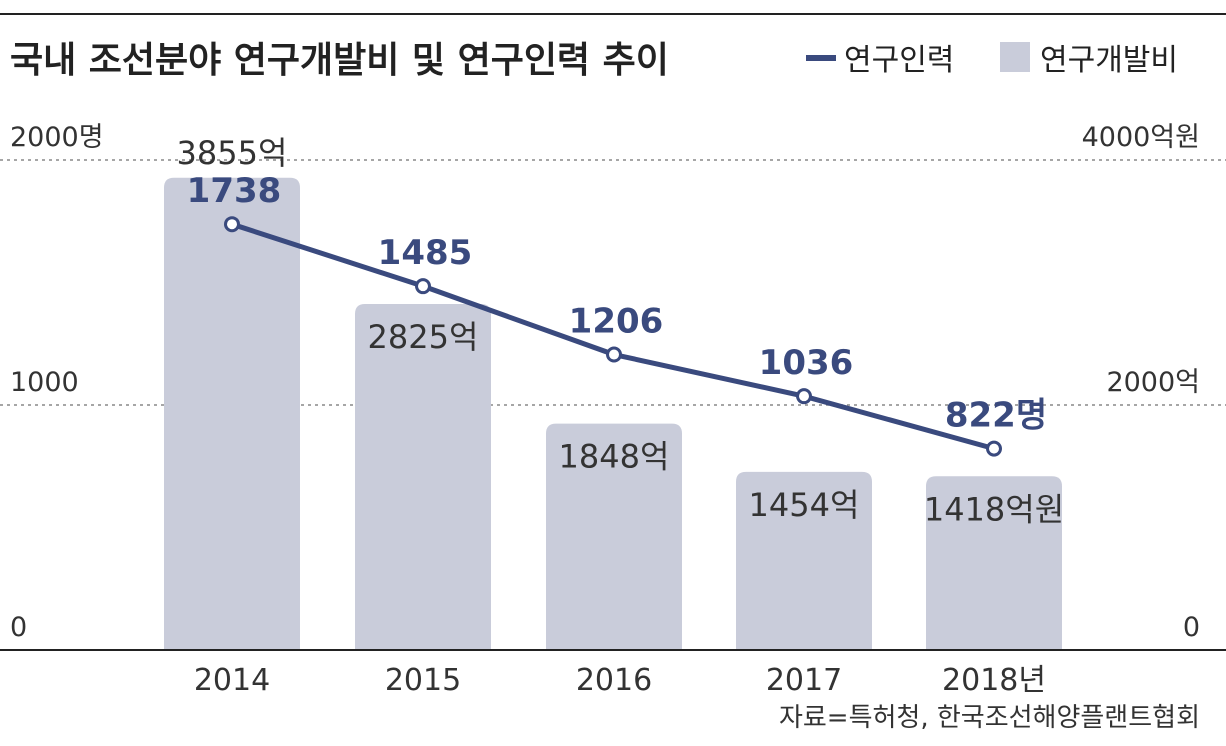 Image resolution: width=1226 pixels, height=746 pixels. Describe the element at coordinates (339, 60) in the screenshot. I see `chart-title: 국내 조선분야 연구개발비 및 연구인력 추이` at that location.